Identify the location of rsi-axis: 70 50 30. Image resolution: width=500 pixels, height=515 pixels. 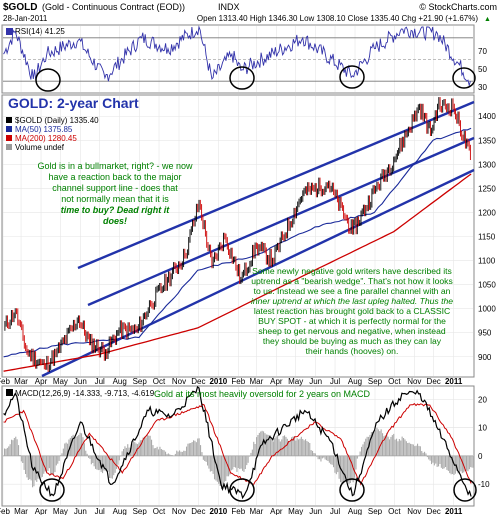
(482, 69).